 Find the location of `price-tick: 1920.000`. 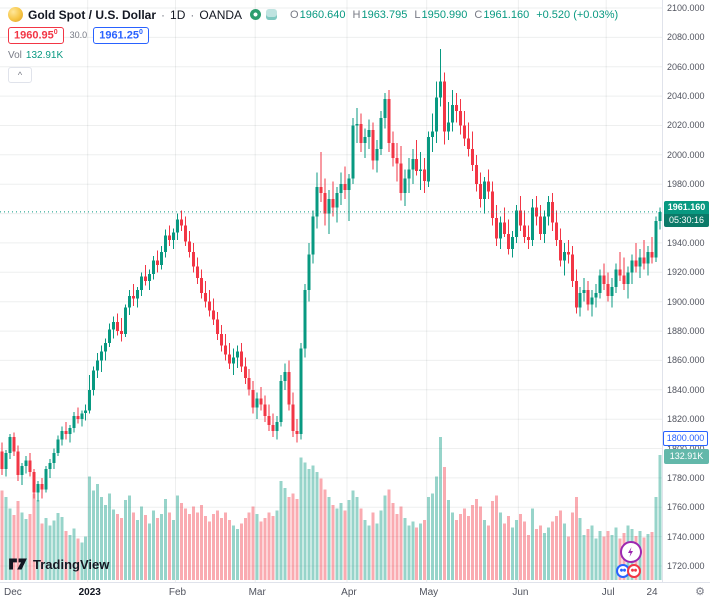

price-tick: 1920.000 is located at coordinates (686, 272).